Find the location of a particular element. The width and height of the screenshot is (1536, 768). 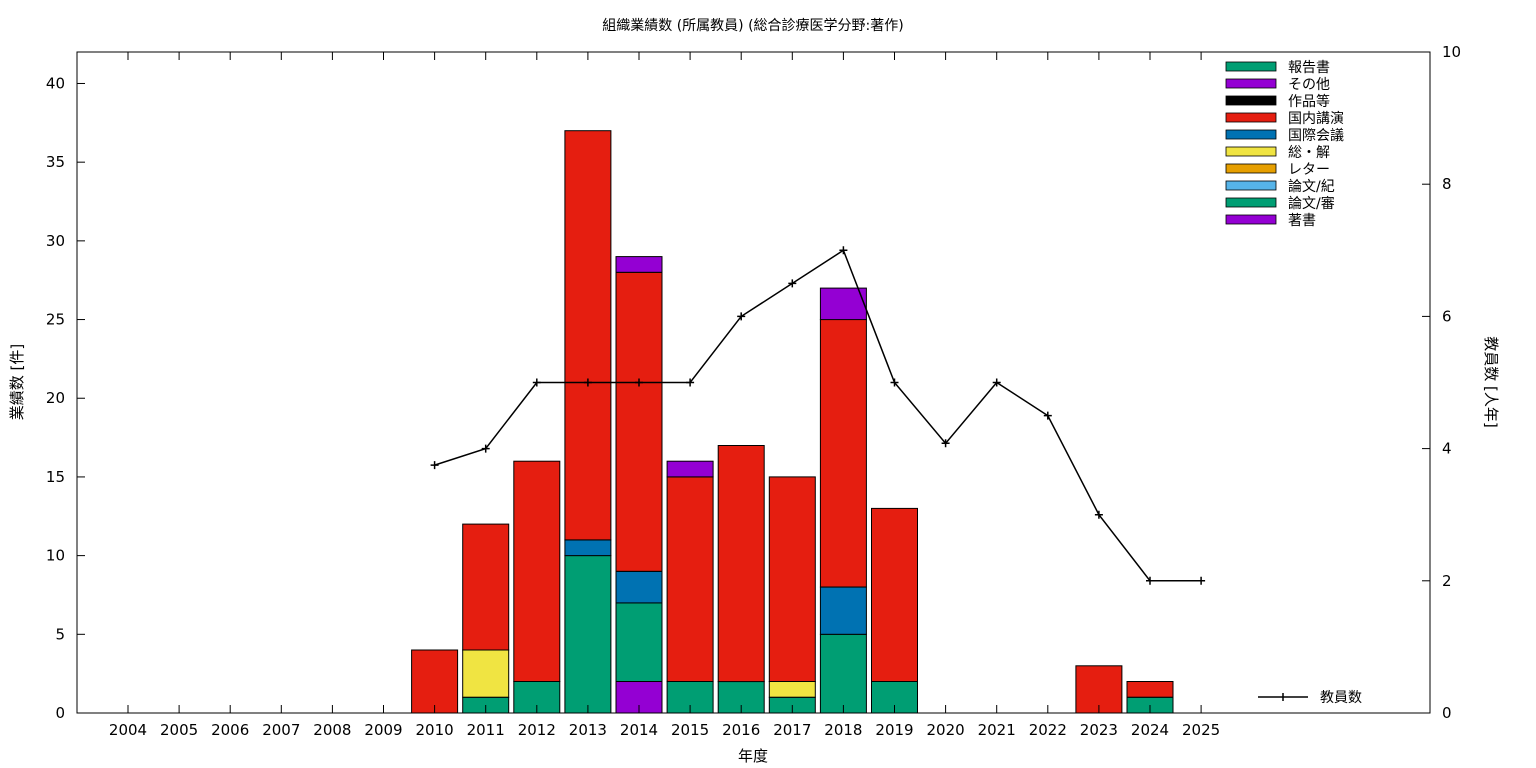

legend-label: 著書 is located at coordinates (1302, 221).